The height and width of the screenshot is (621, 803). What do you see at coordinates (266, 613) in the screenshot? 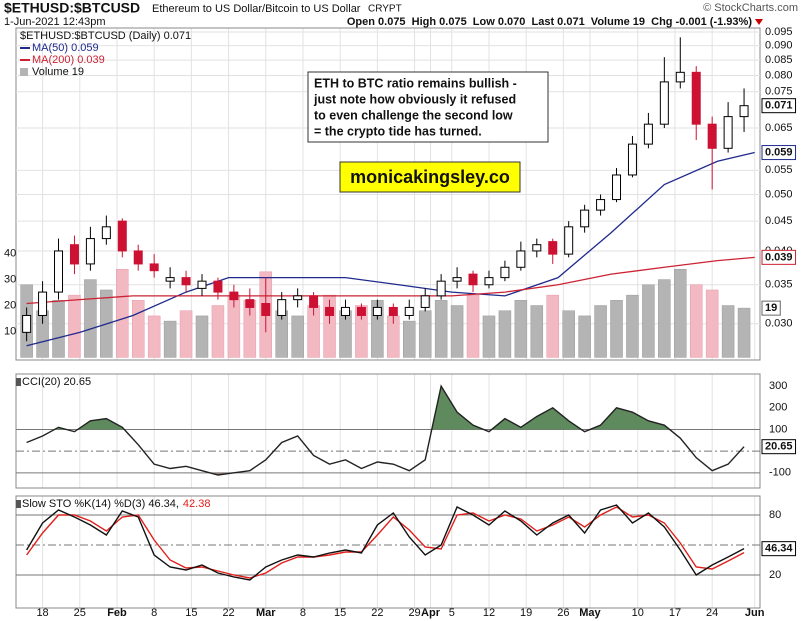
I see `x-tick-label: Mar` at bounding box center [266, 613].